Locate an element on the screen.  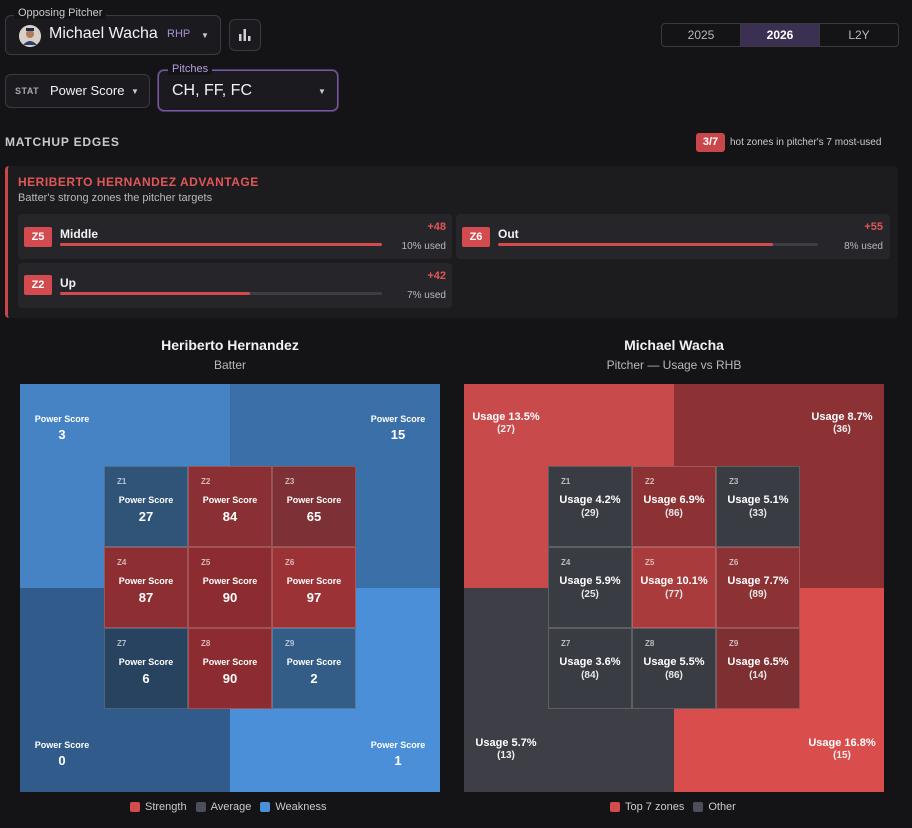
section-title: MATCHUP EDGES is located at coordinates (62, 142).